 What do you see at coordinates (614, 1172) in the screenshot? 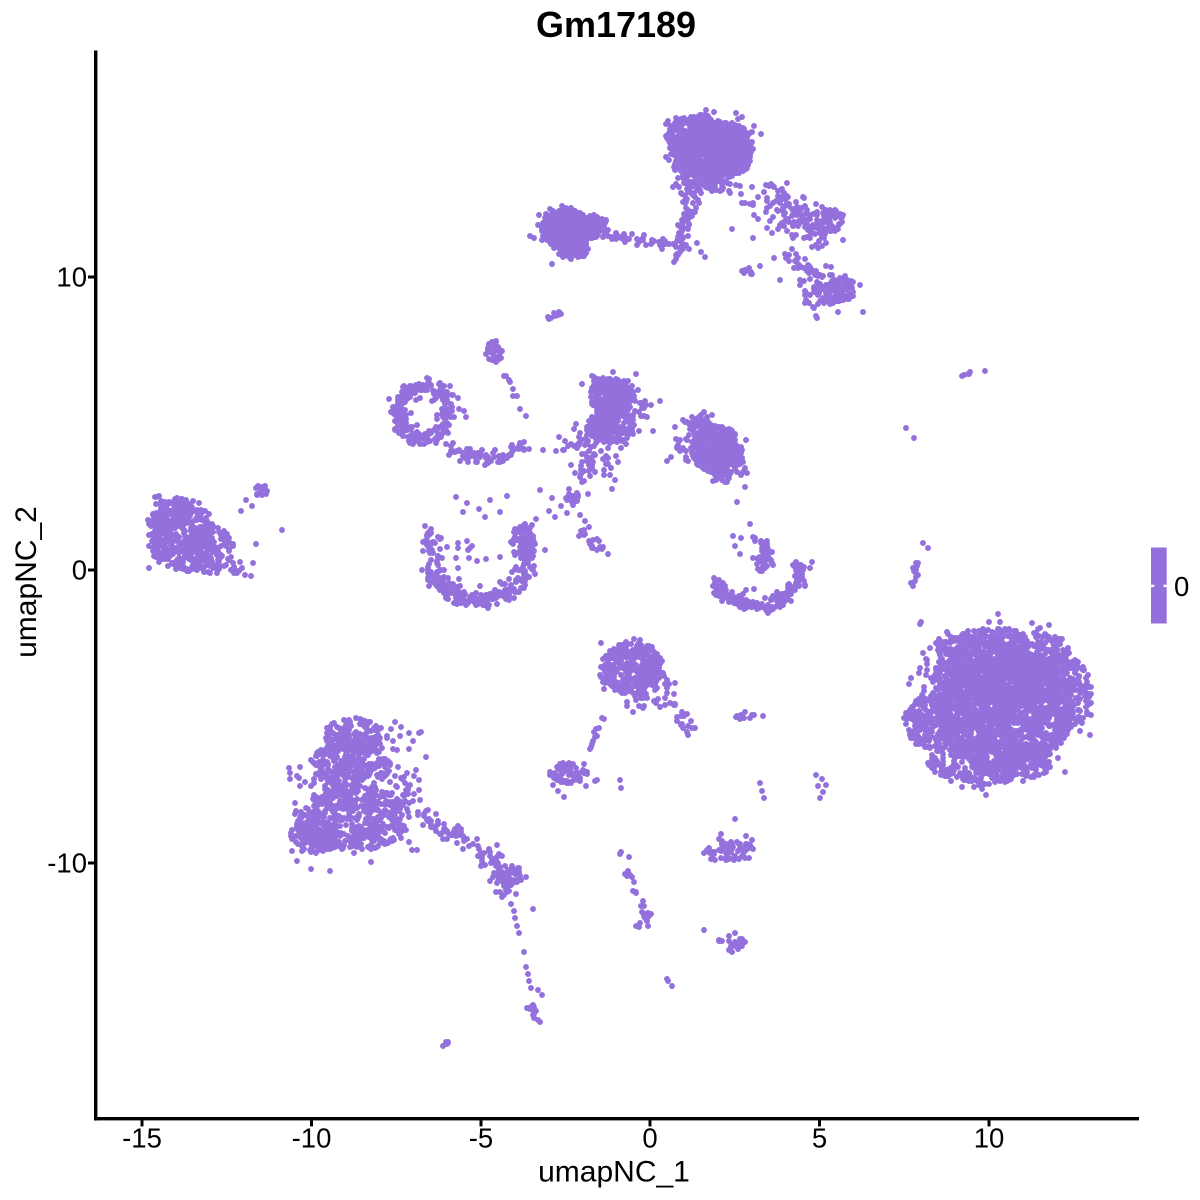
I see `svg-text: umapNC_1` at bounding box center [614, 1172].